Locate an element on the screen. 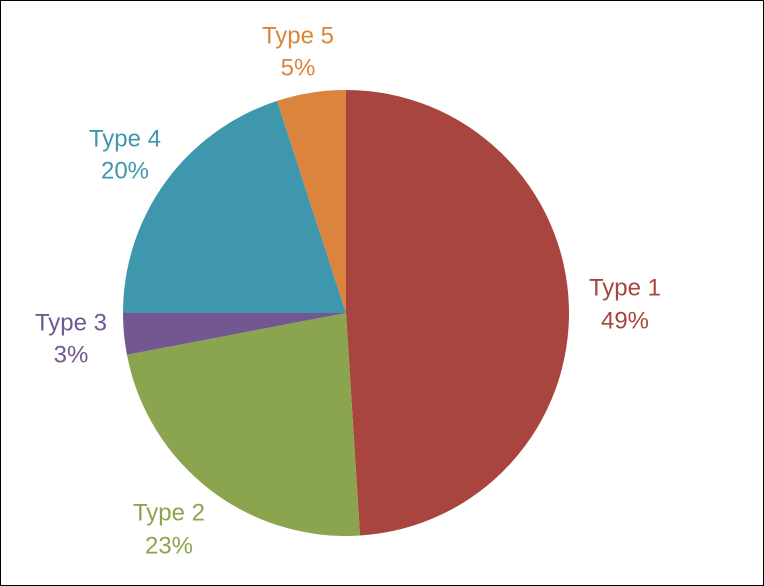  slice-percent-label: 23% is located at coordinates (169, 545).